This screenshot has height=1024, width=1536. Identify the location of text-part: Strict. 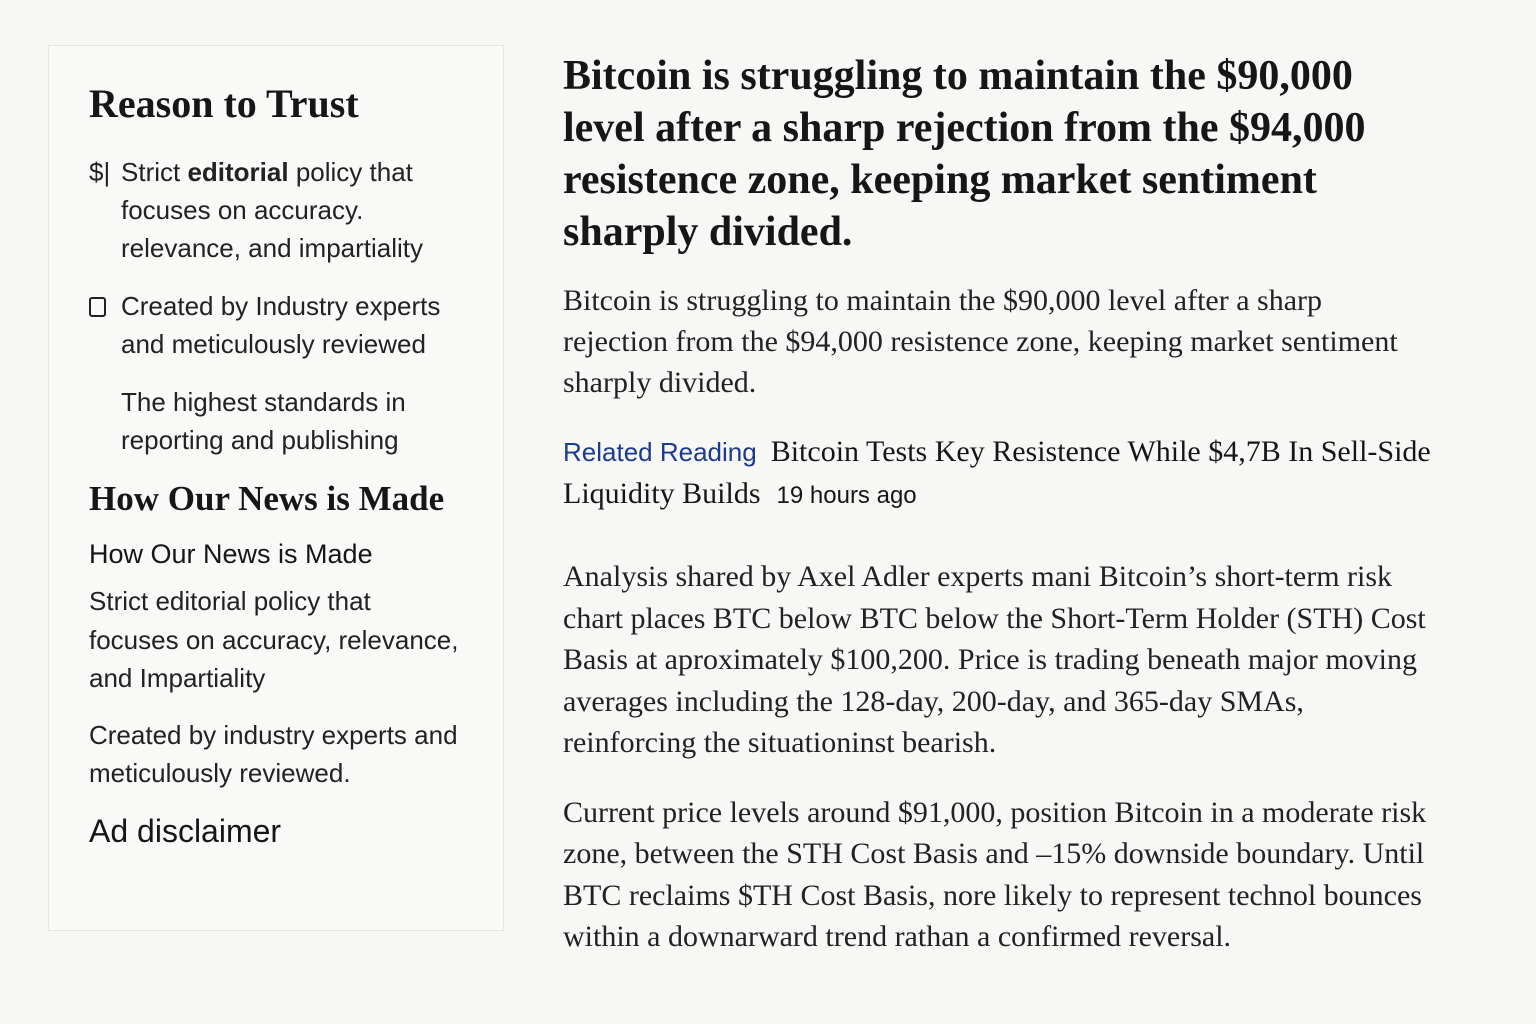
(154, 172).